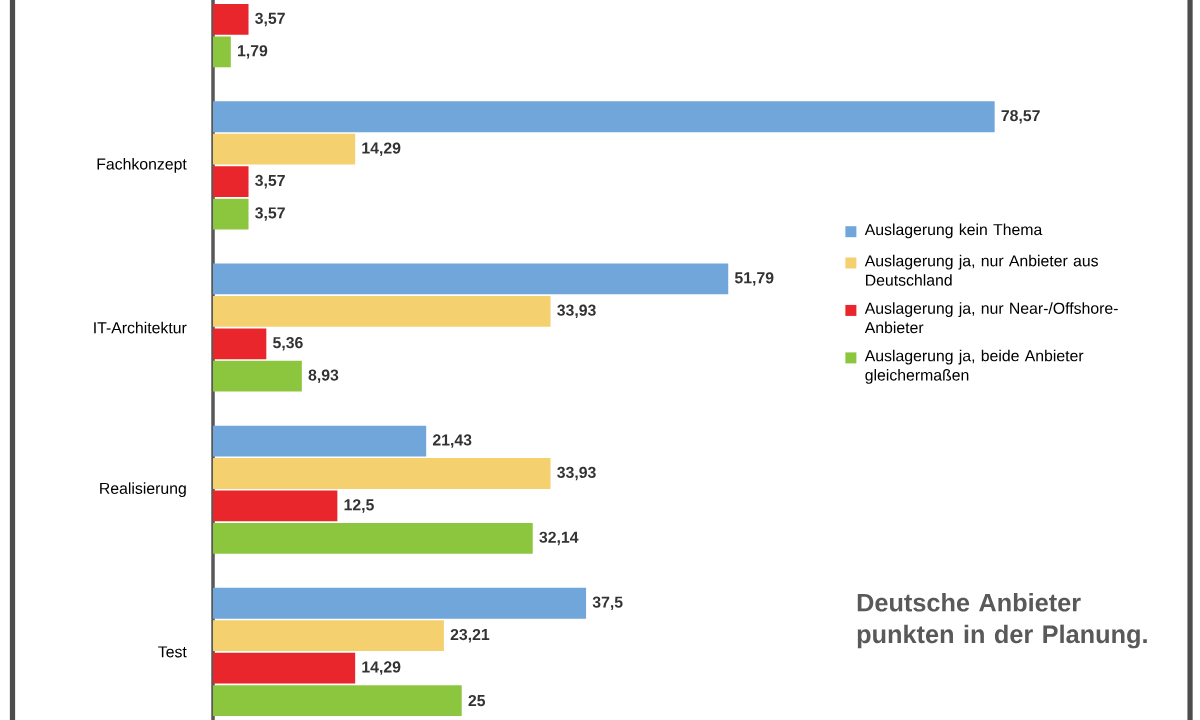 The height and width of the screenshot is (720, 1200). I want to click on data-label: 51,79, so click(754, 279).